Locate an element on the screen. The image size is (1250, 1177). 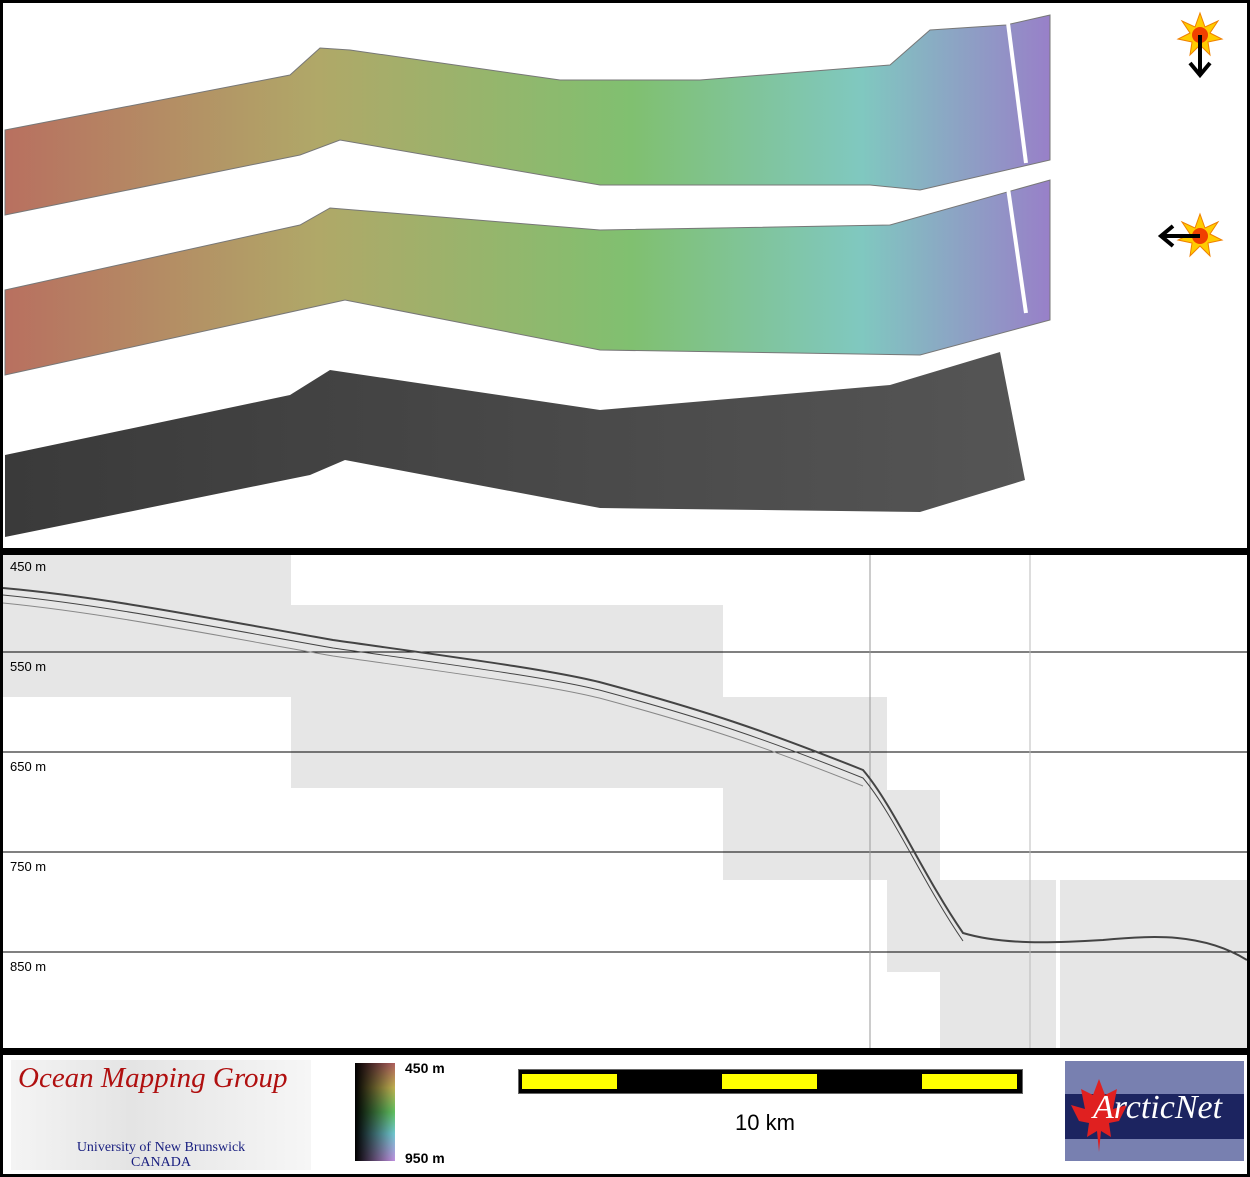
depth-label: 850 m is located at coordinates (28, 966).